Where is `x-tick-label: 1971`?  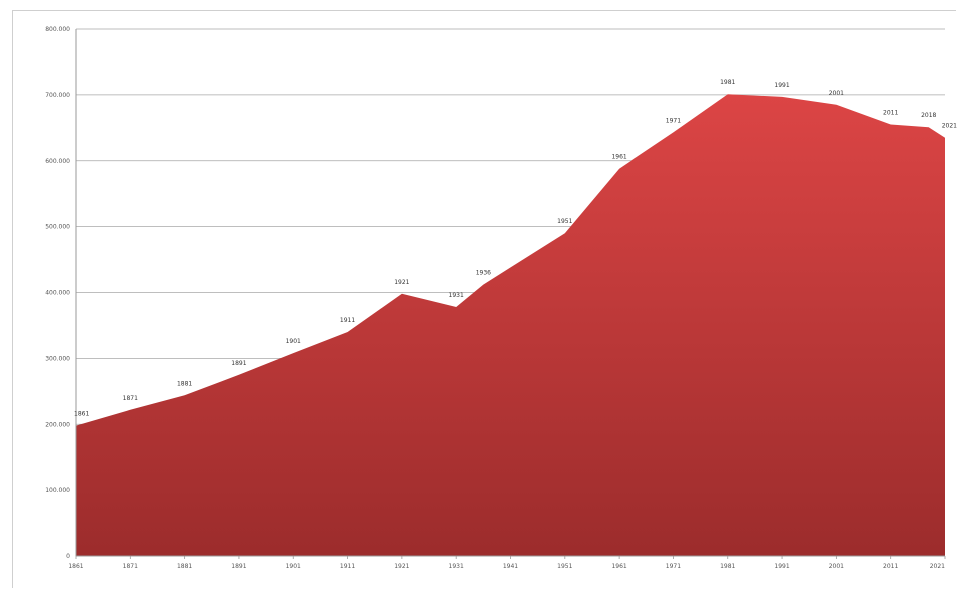
x-tick-label: 1971 is located at coordinates (673, 566).